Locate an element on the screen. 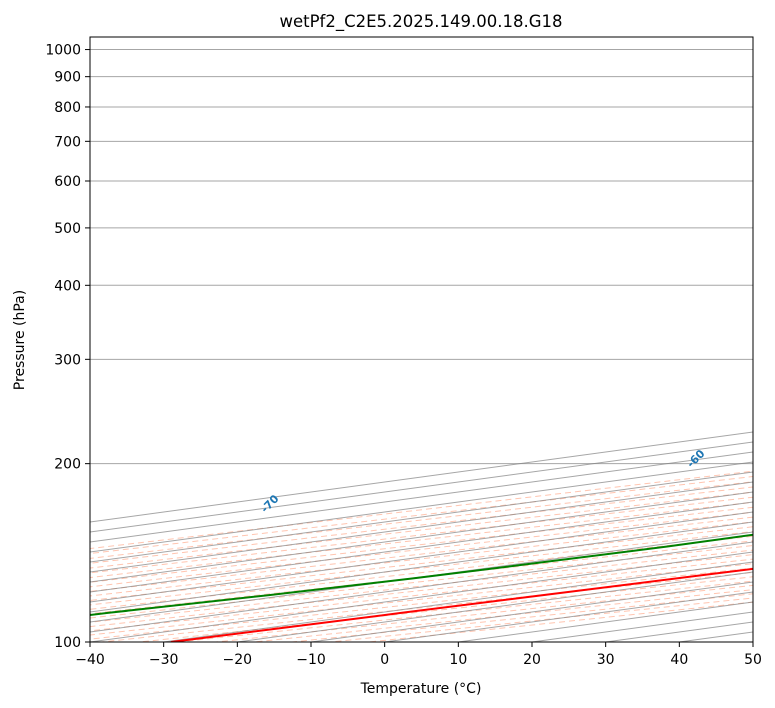  x-axis-label: Temperature (°C) is located at coordinates (421, 689).